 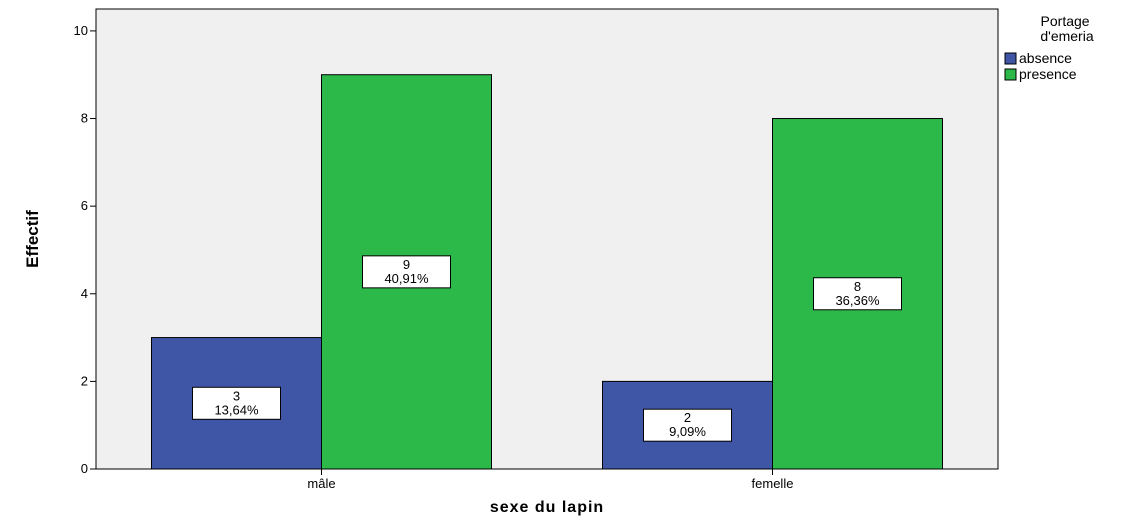 What do you see at coordinates (32, 239) in the screenshot?
I see `y-axis-title: Effectif` at bounding box center [32, 239].